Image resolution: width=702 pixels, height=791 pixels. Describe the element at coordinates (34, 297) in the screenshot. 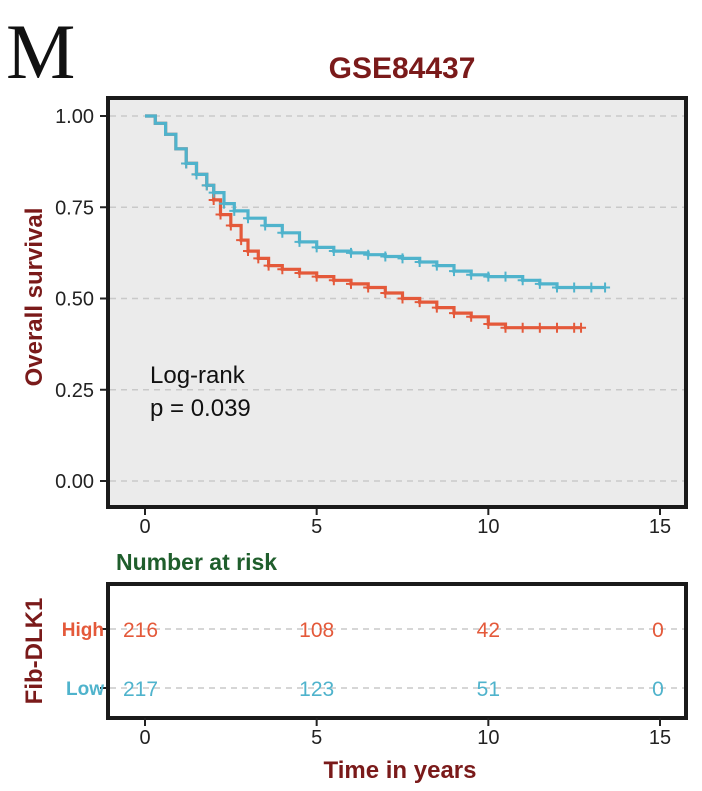

I see `y-axis-label: Overall survival` at that location.